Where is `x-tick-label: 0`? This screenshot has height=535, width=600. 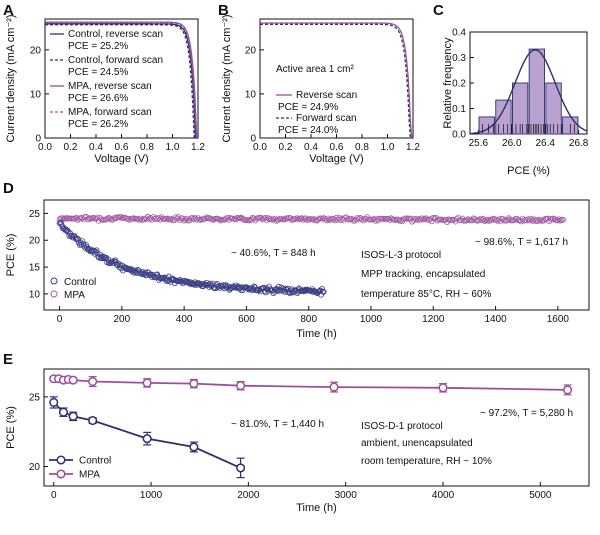 x-tick-label: 0 is located at coordinates (60, 319).